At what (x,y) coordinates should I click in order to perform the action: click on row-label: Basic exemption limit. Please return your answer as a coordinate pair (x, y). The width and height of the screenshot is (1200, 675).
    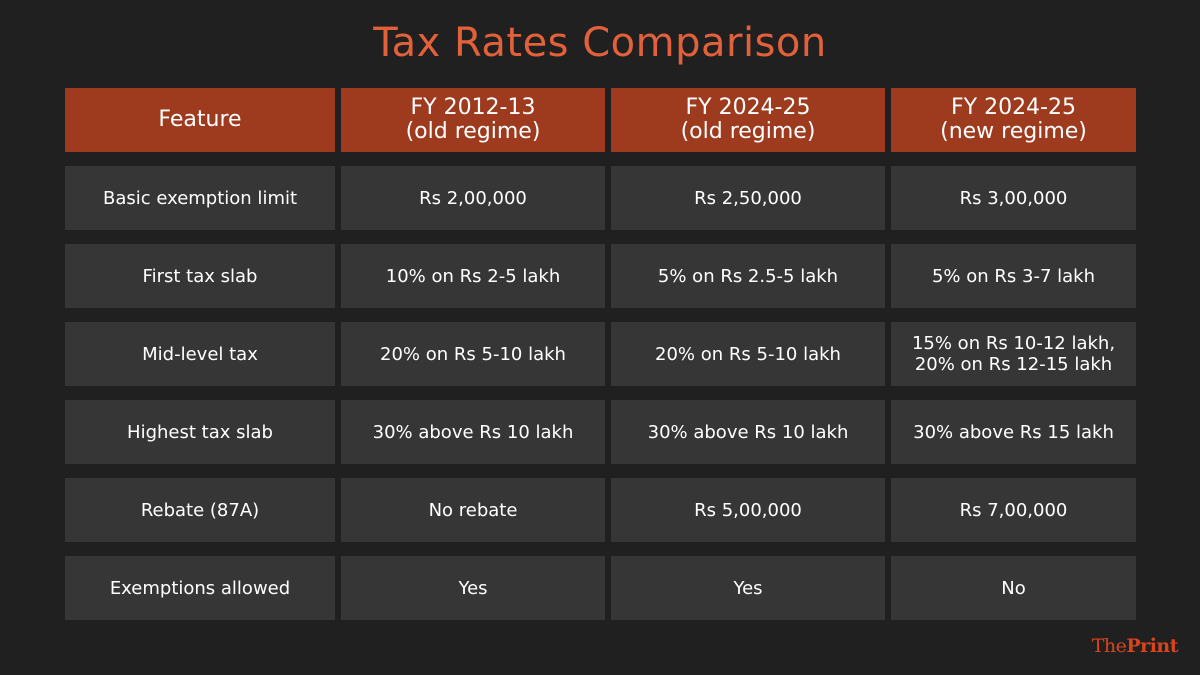
    Looking at the image, I should click on (200, 198).